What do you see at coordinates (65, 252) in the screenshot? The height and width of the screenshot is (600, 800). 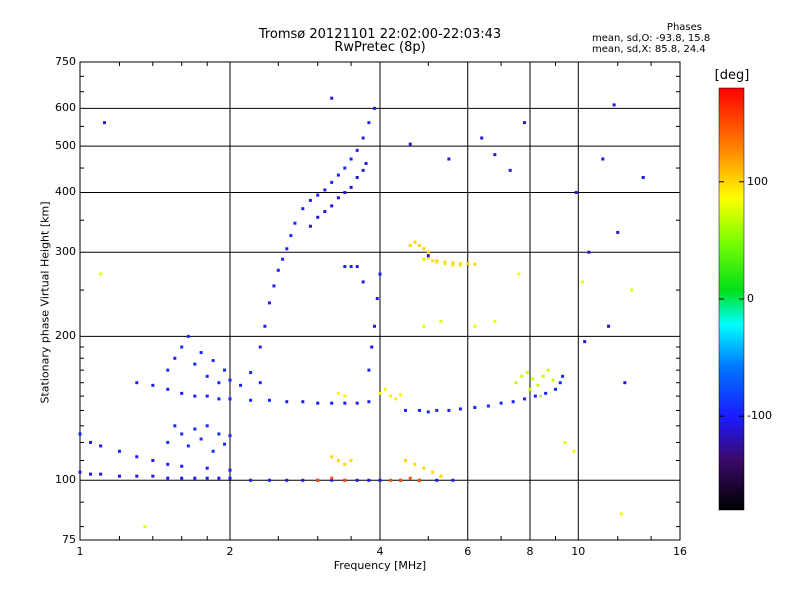 I see `y-tick-label: 300` at bounding box center [65, 252].